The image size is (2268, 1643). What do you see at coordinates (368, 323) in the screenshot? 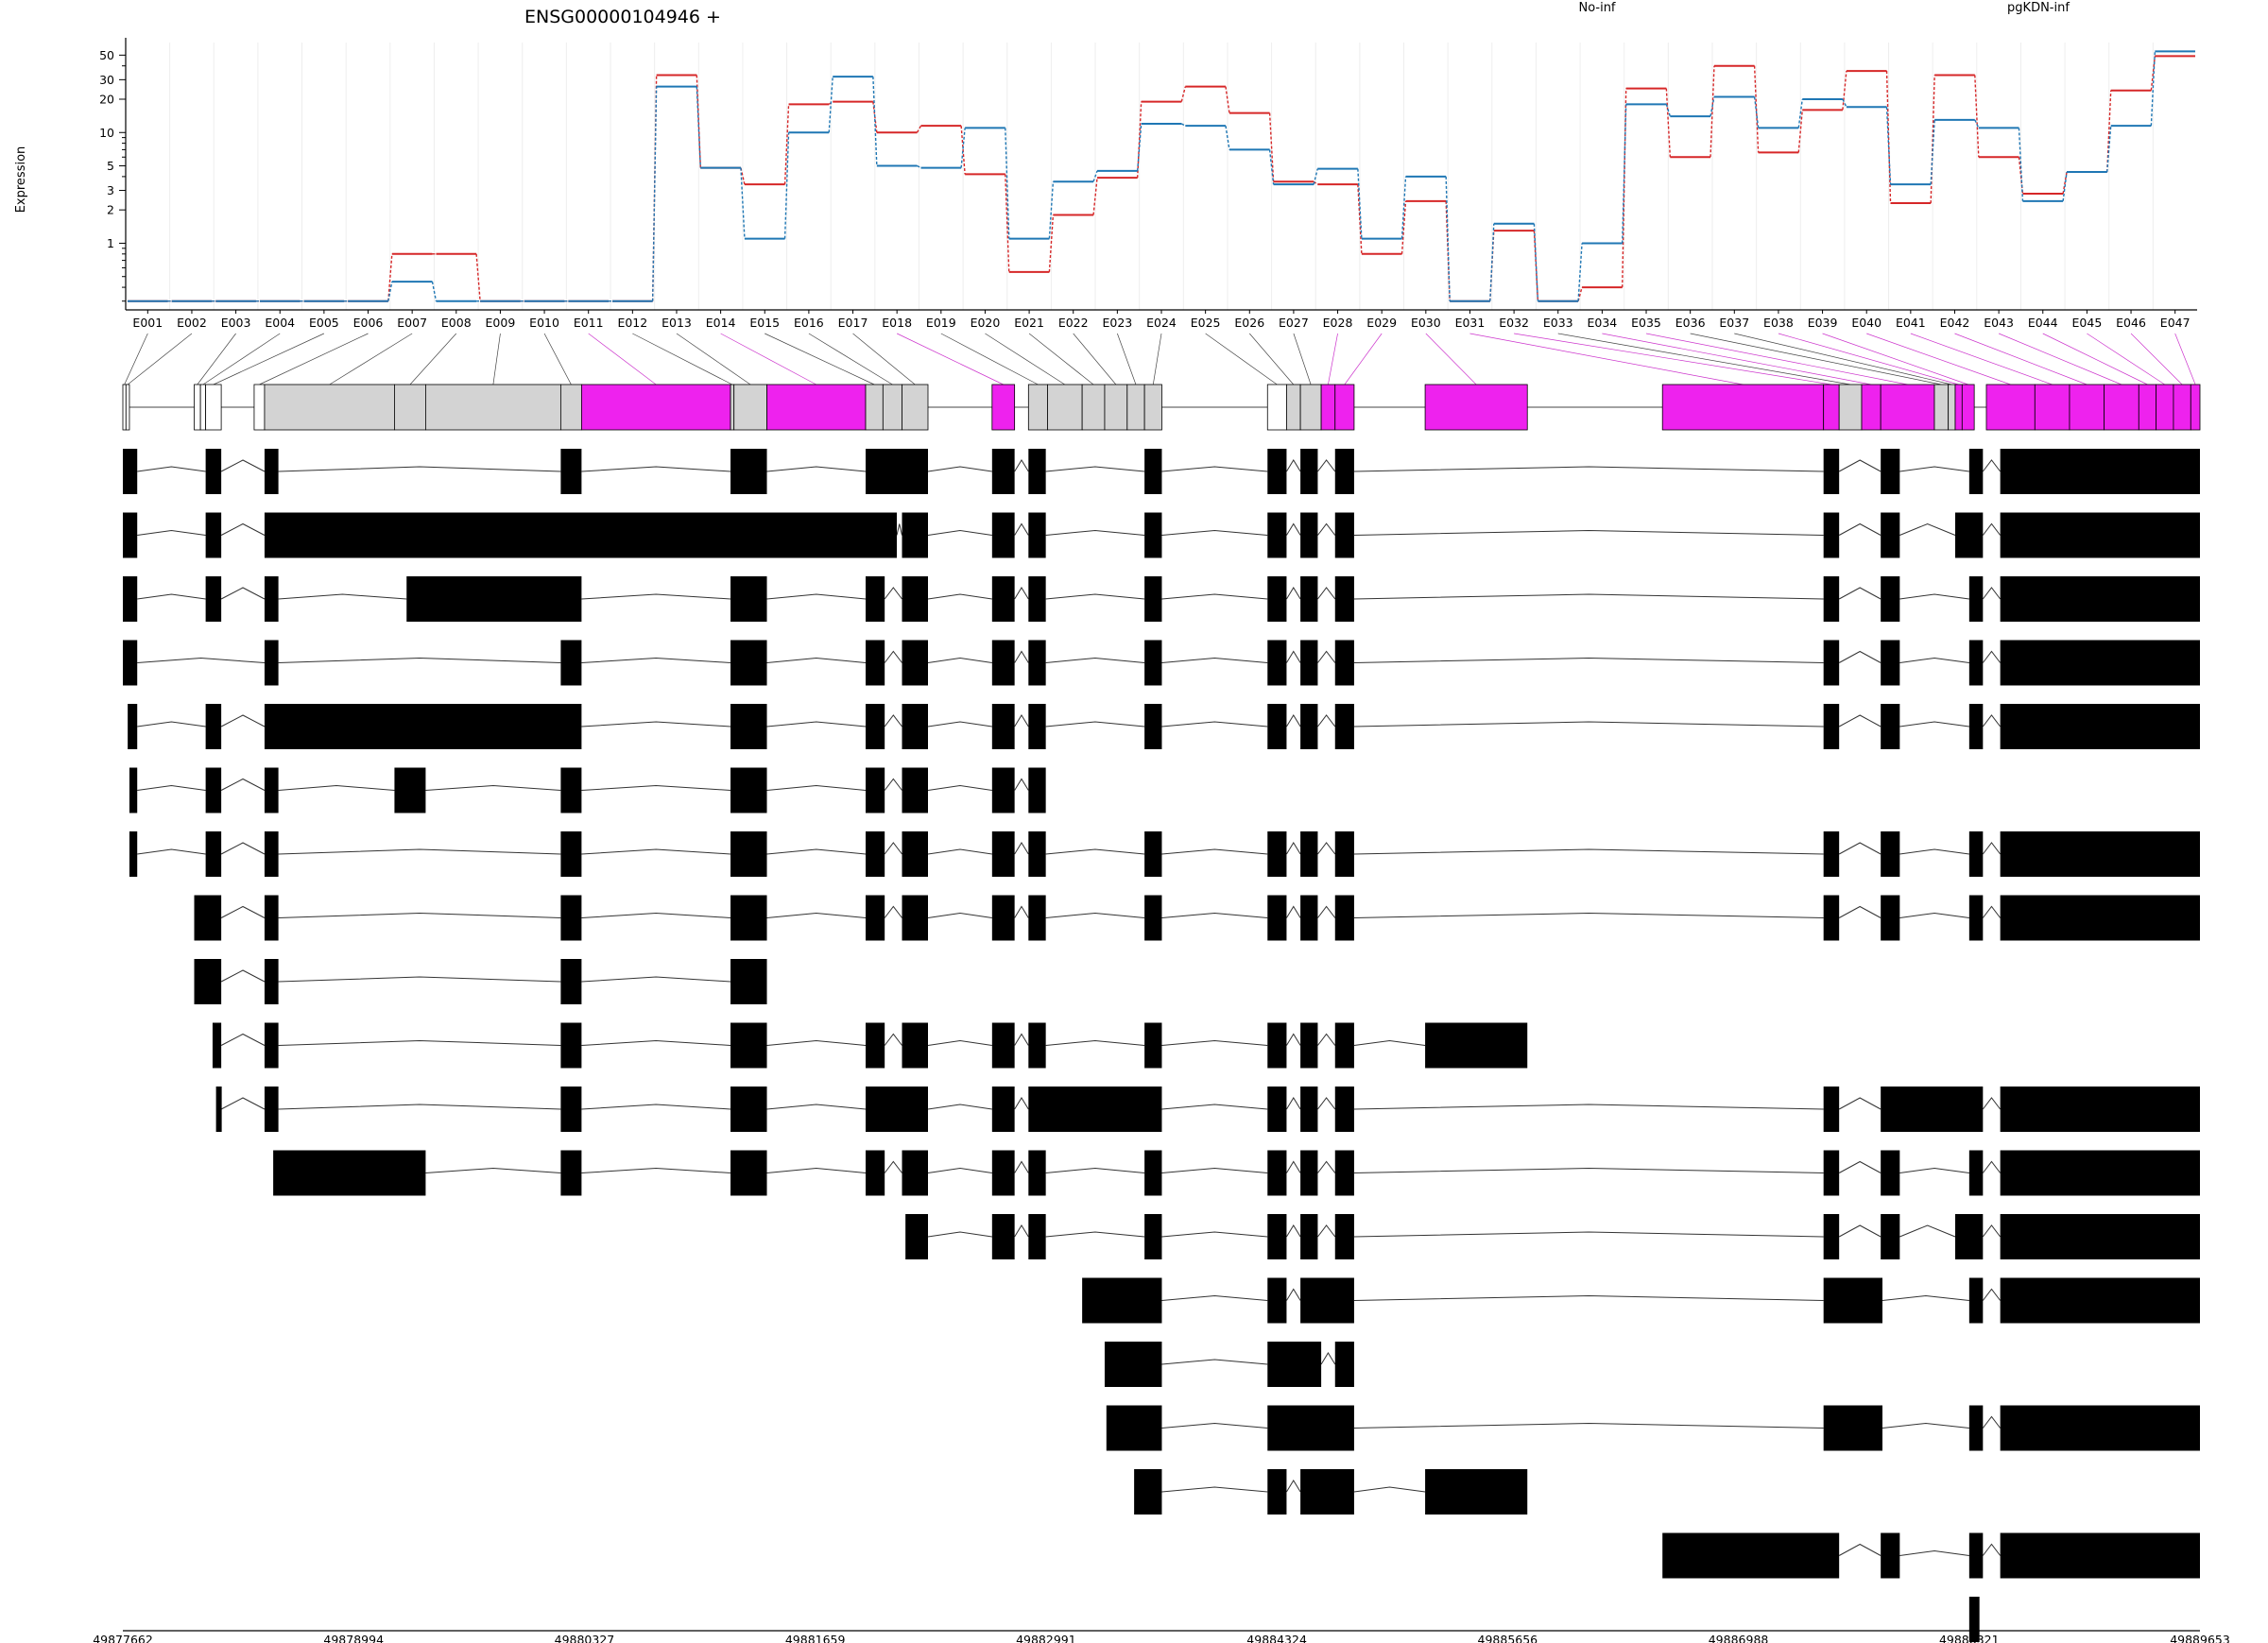
I see `x-category-label: E006` at bounding box center [368, 323].